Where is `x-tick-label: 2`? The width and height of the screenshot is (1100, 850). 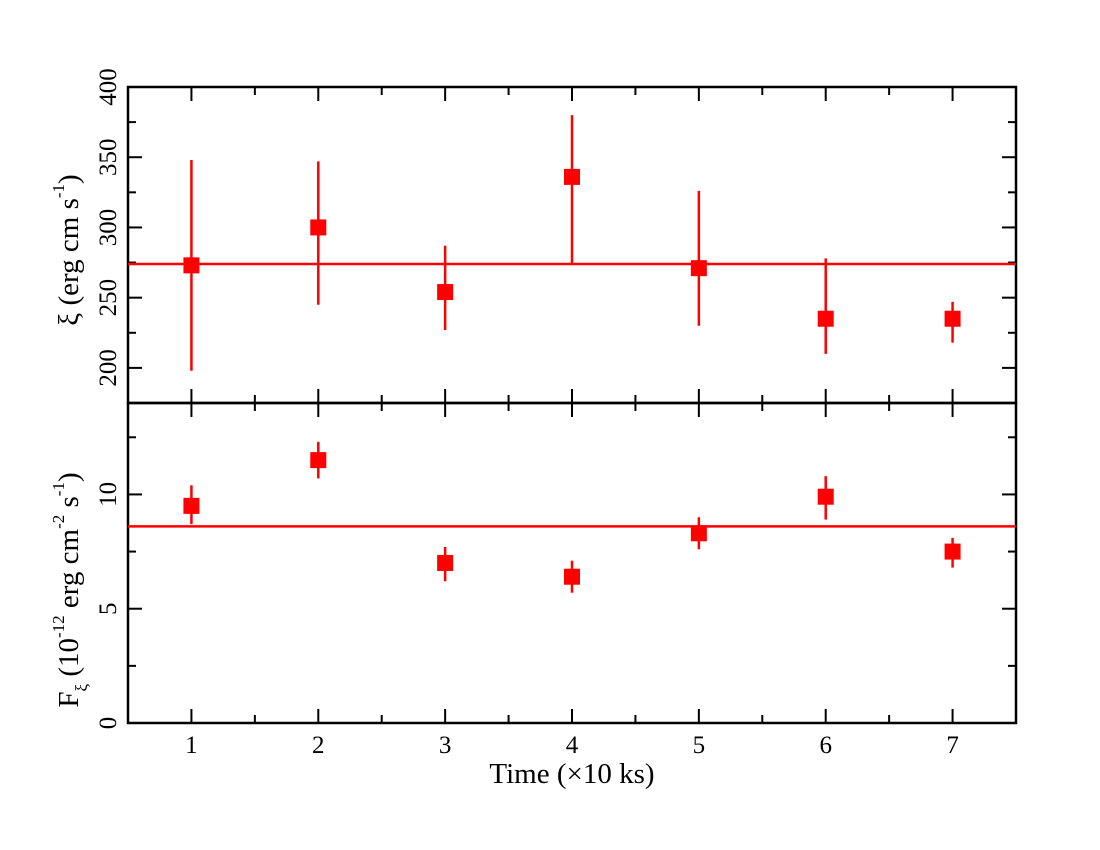
x-tick-label: 2 is located at coordinates (318, 745).